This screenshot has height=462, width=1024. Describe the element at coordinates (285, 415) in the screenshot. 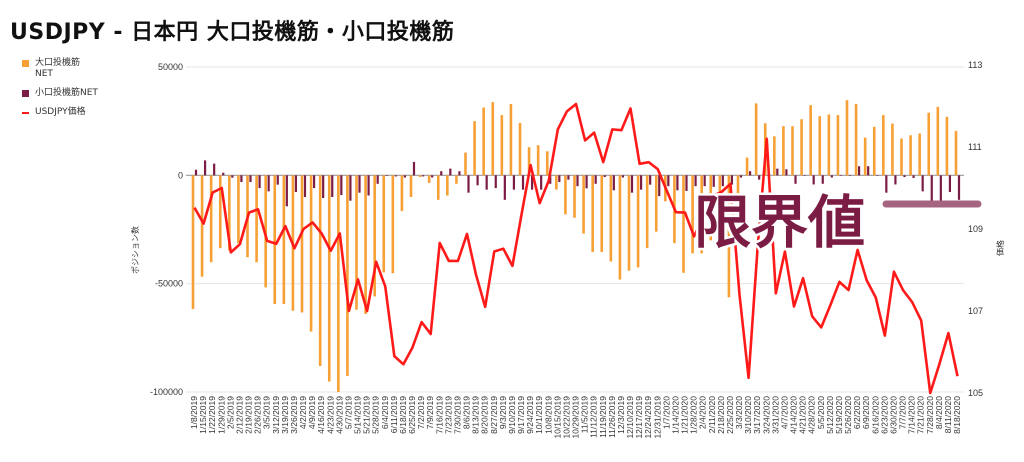

I see `x-tick-label: 3/19/2019` at that location.